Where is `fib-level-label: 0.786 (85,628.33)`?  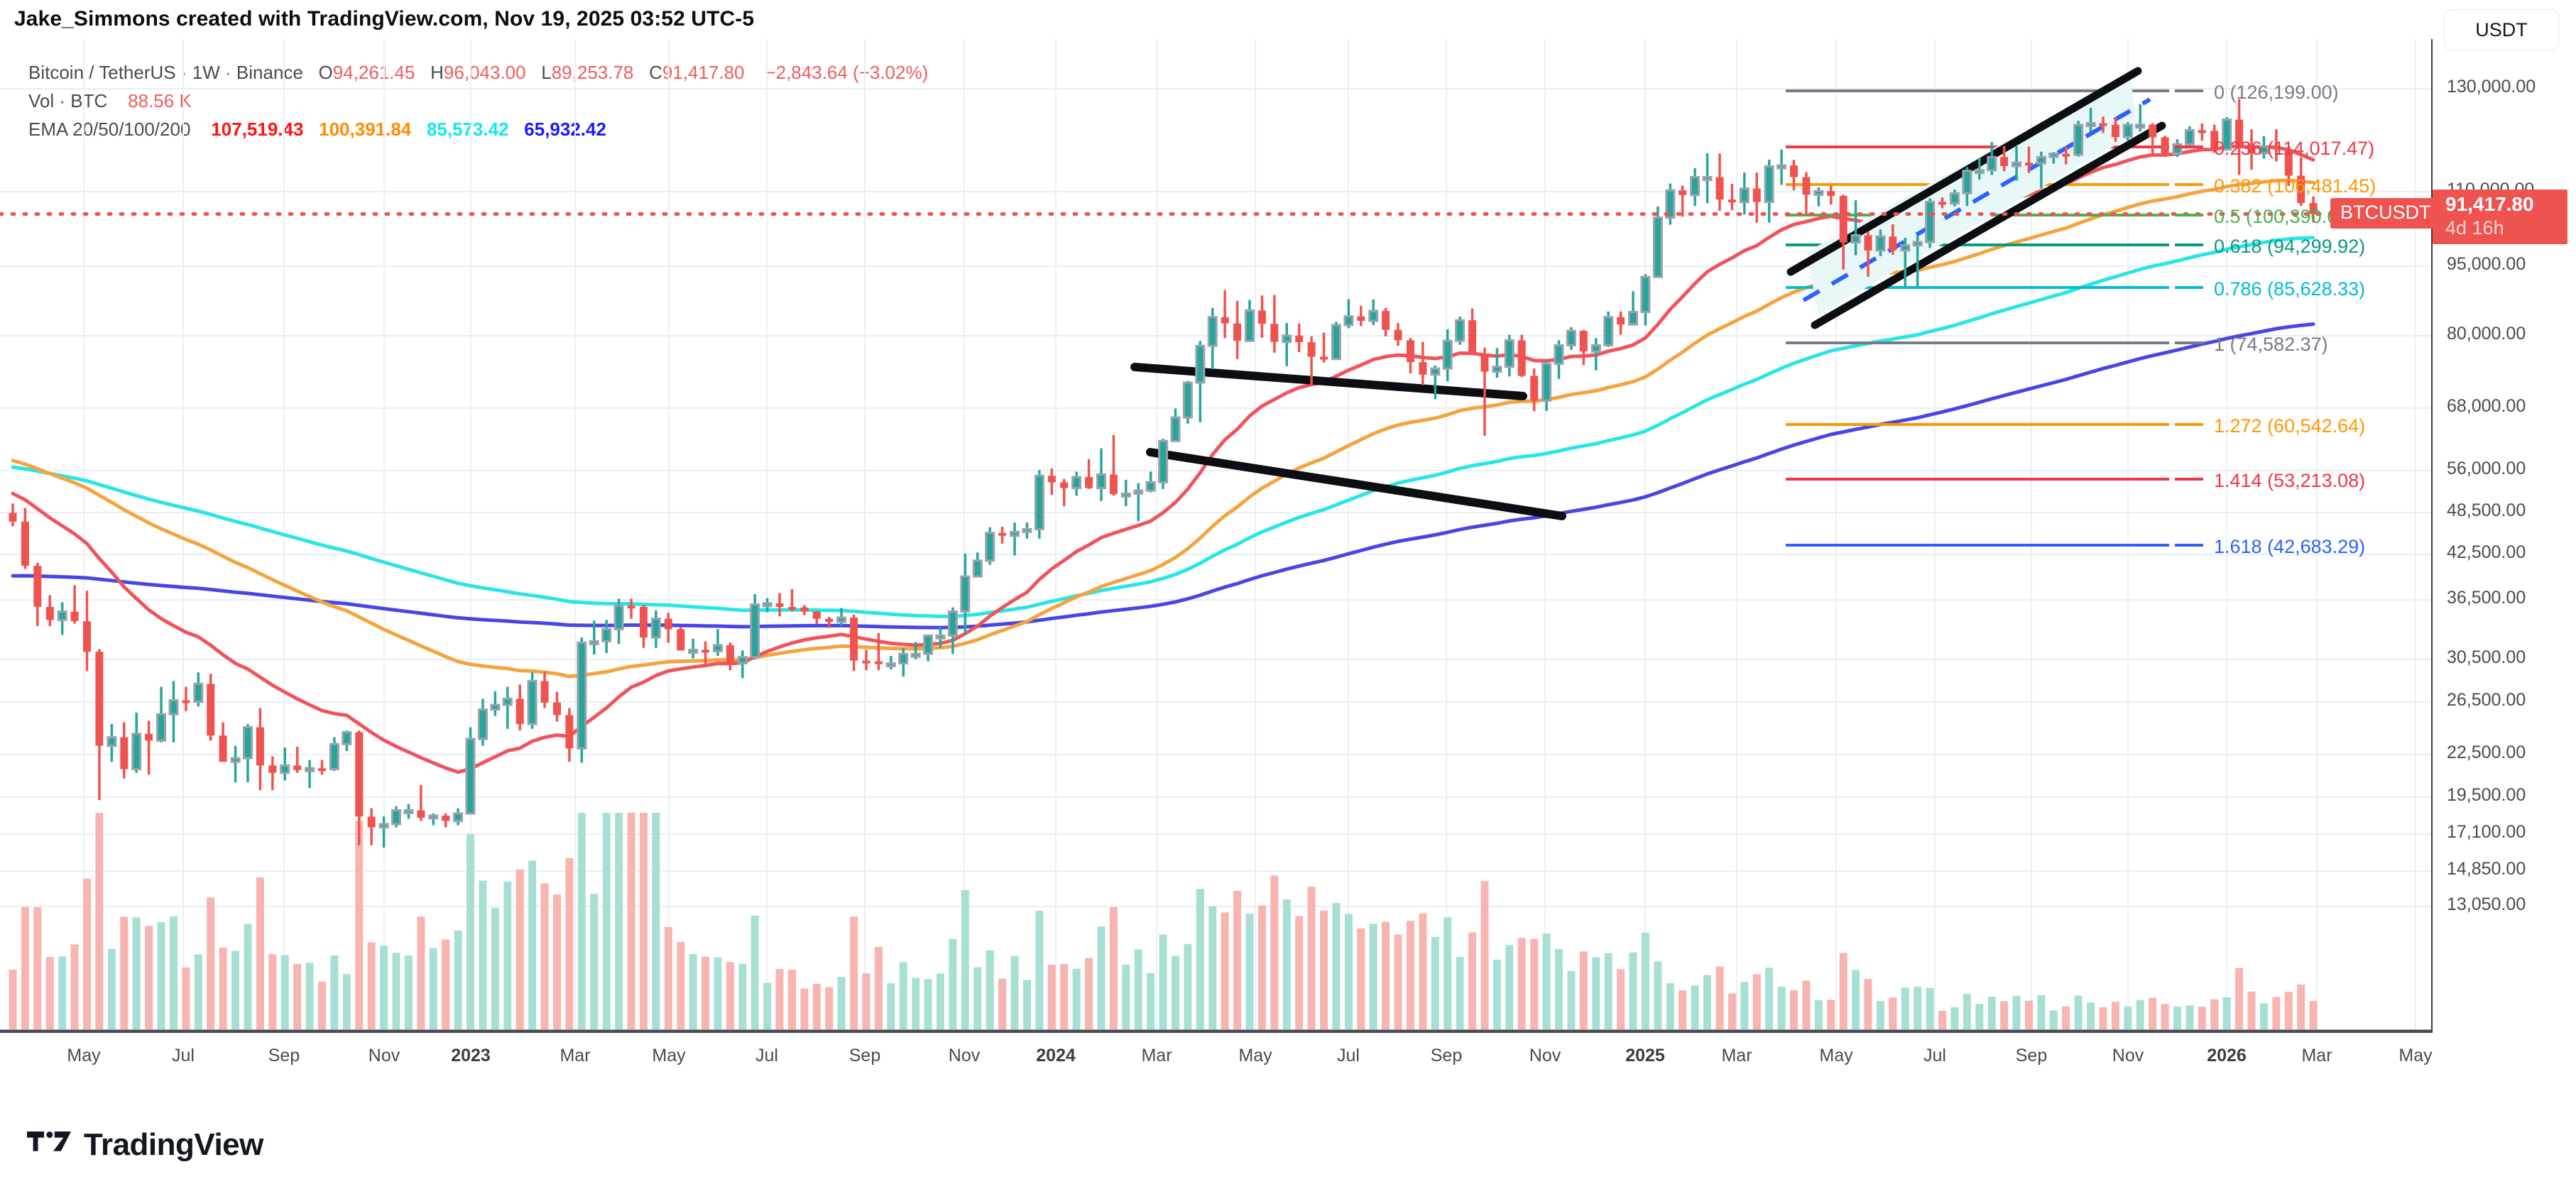
fib-level-label: 0.786 (85,628.33) is located at coordinates (2289, 289).